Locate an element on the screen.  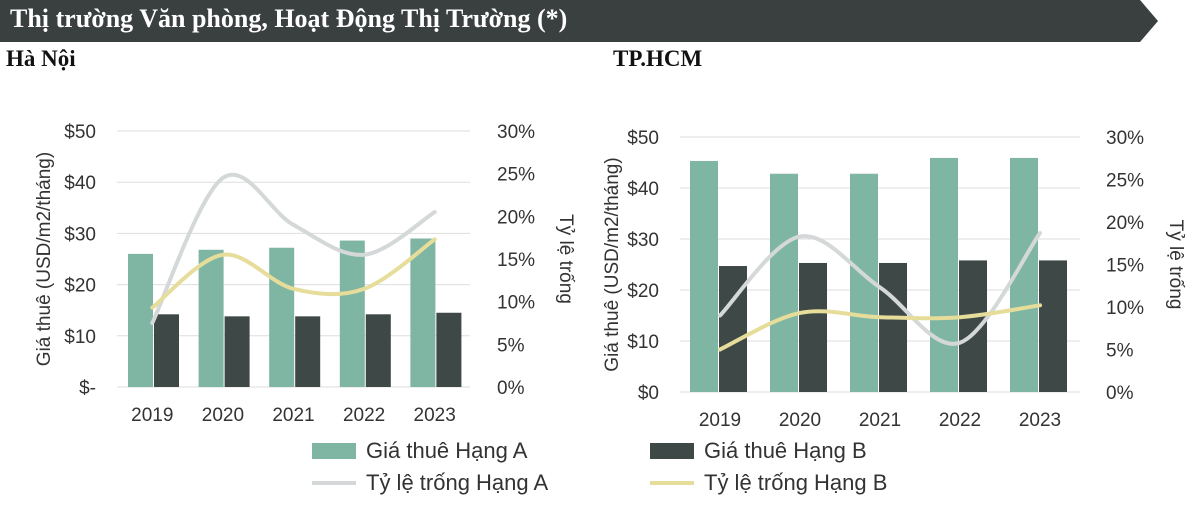
banner-shape is located at coordinates (579, 21).